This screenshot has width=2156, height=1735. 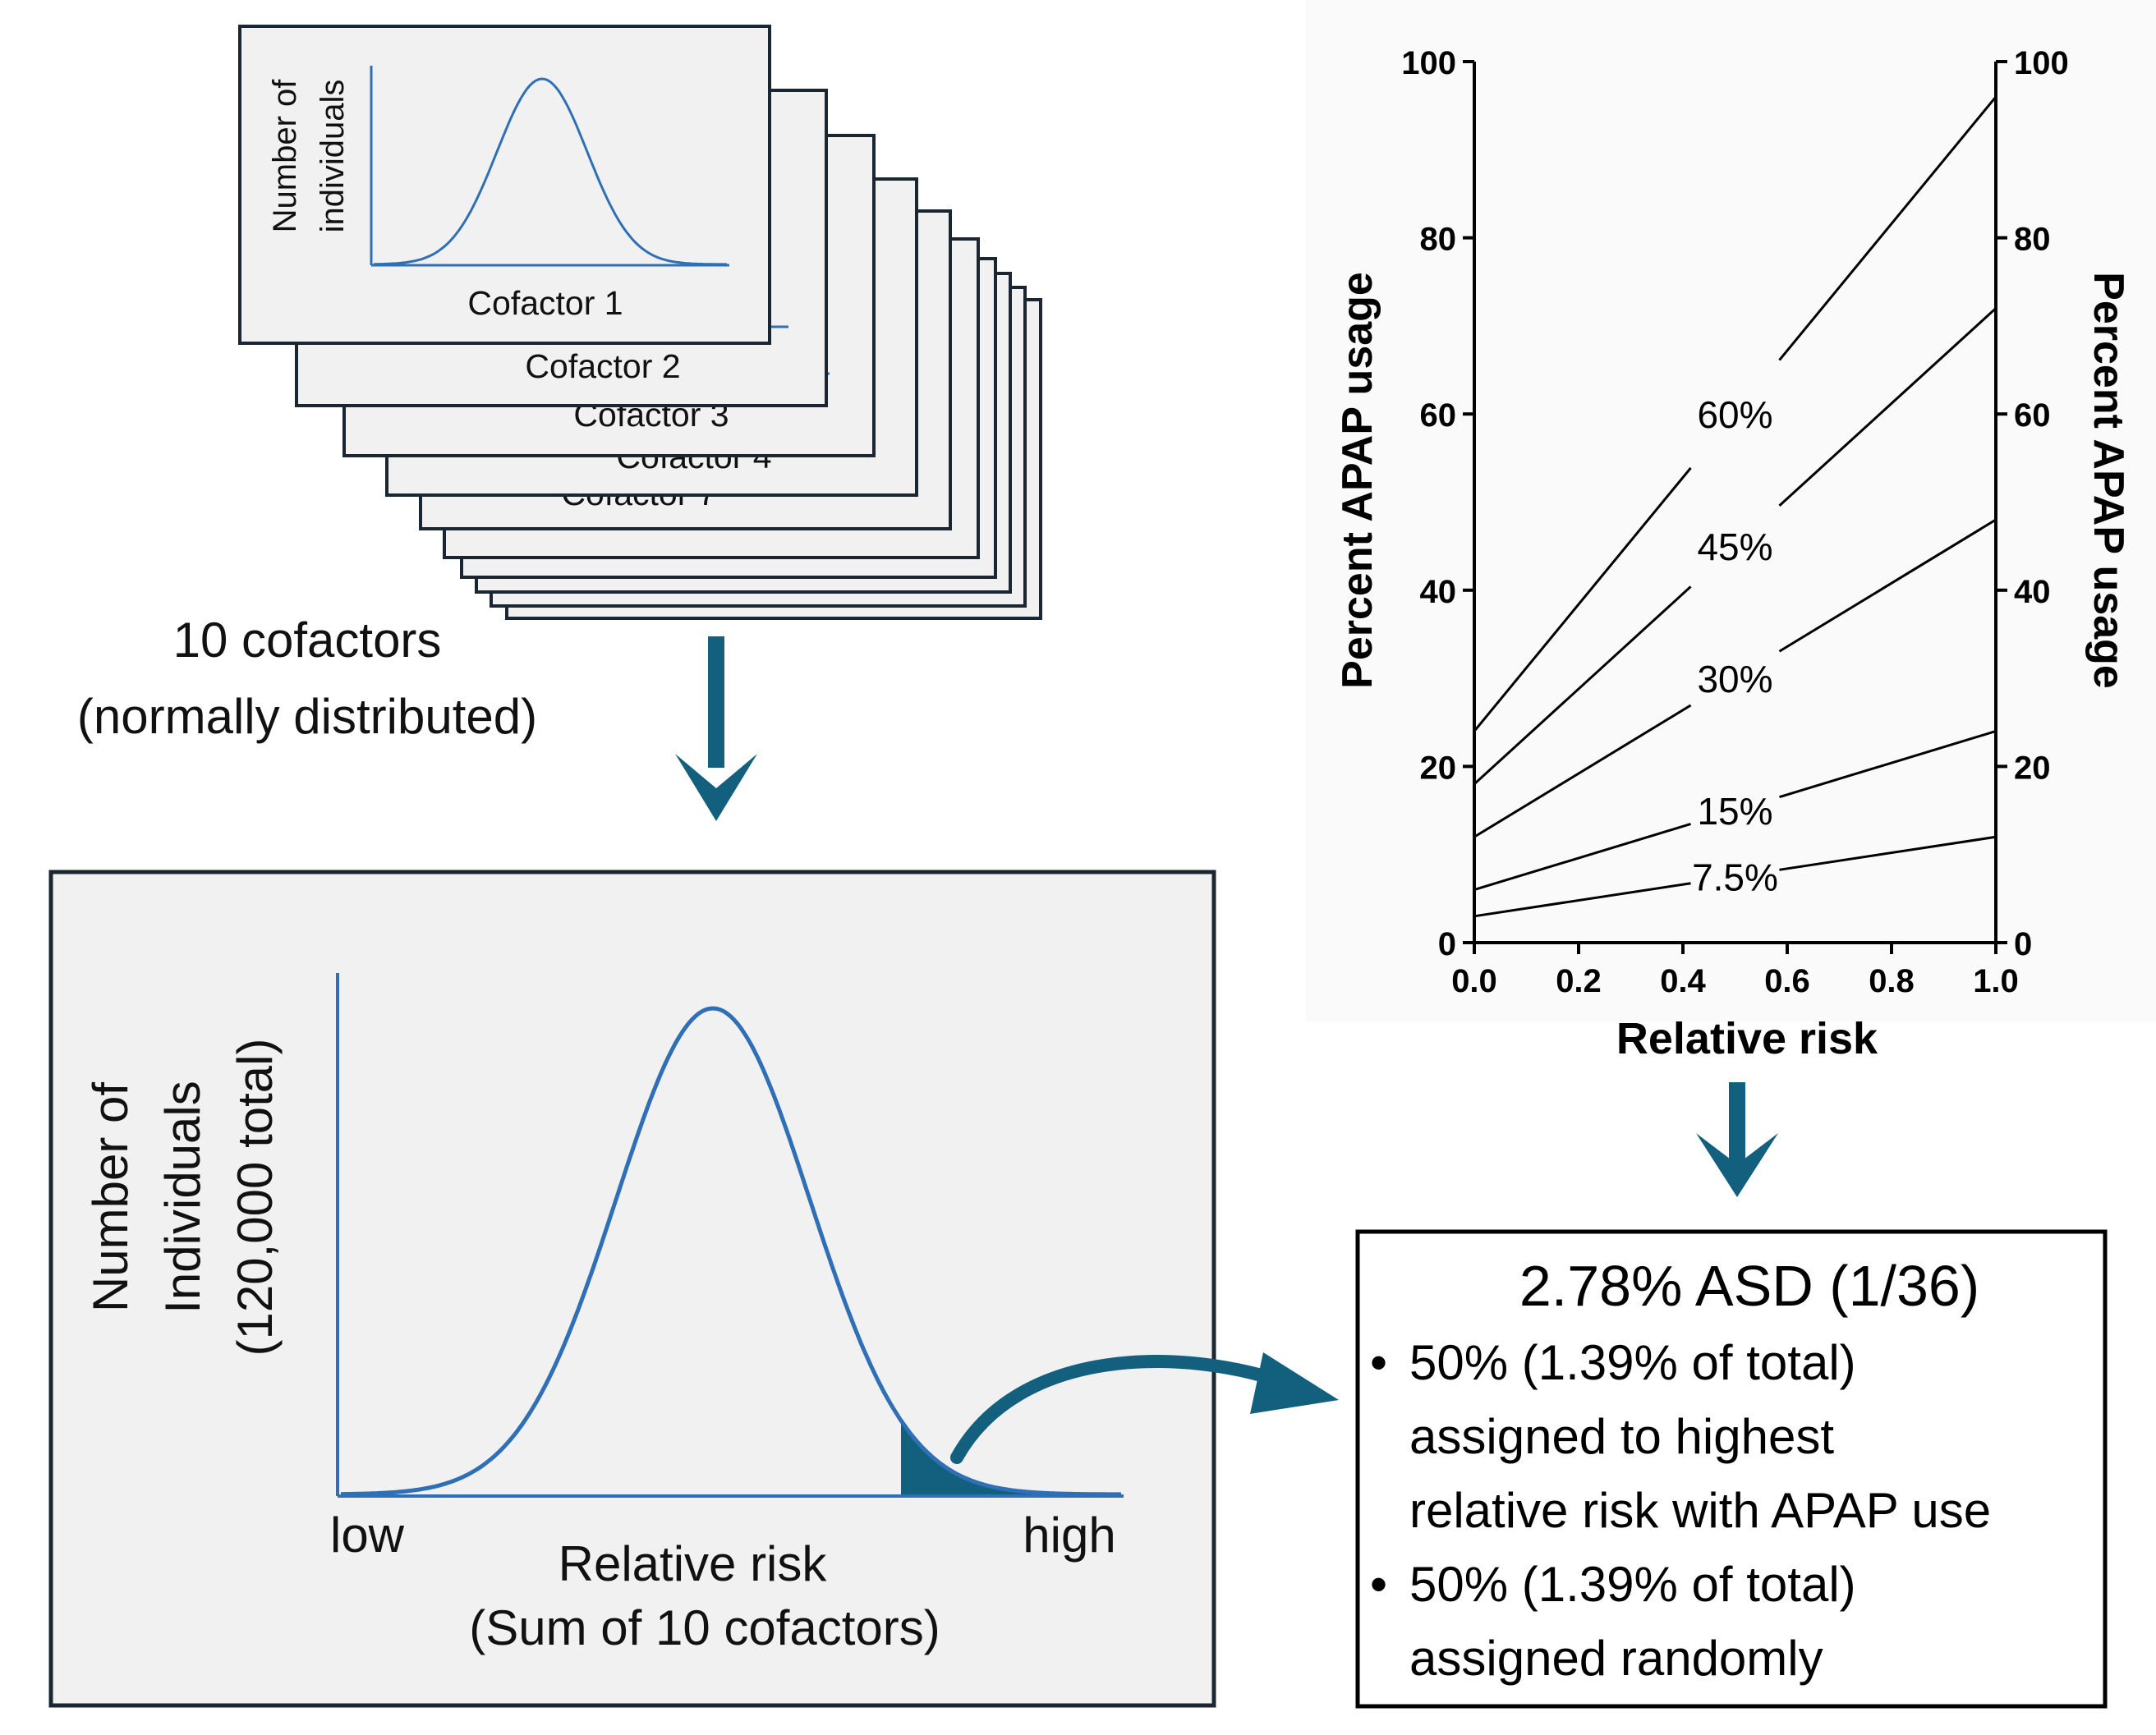 I want to click on series-label: 60%, so click(x=1734, y=414).